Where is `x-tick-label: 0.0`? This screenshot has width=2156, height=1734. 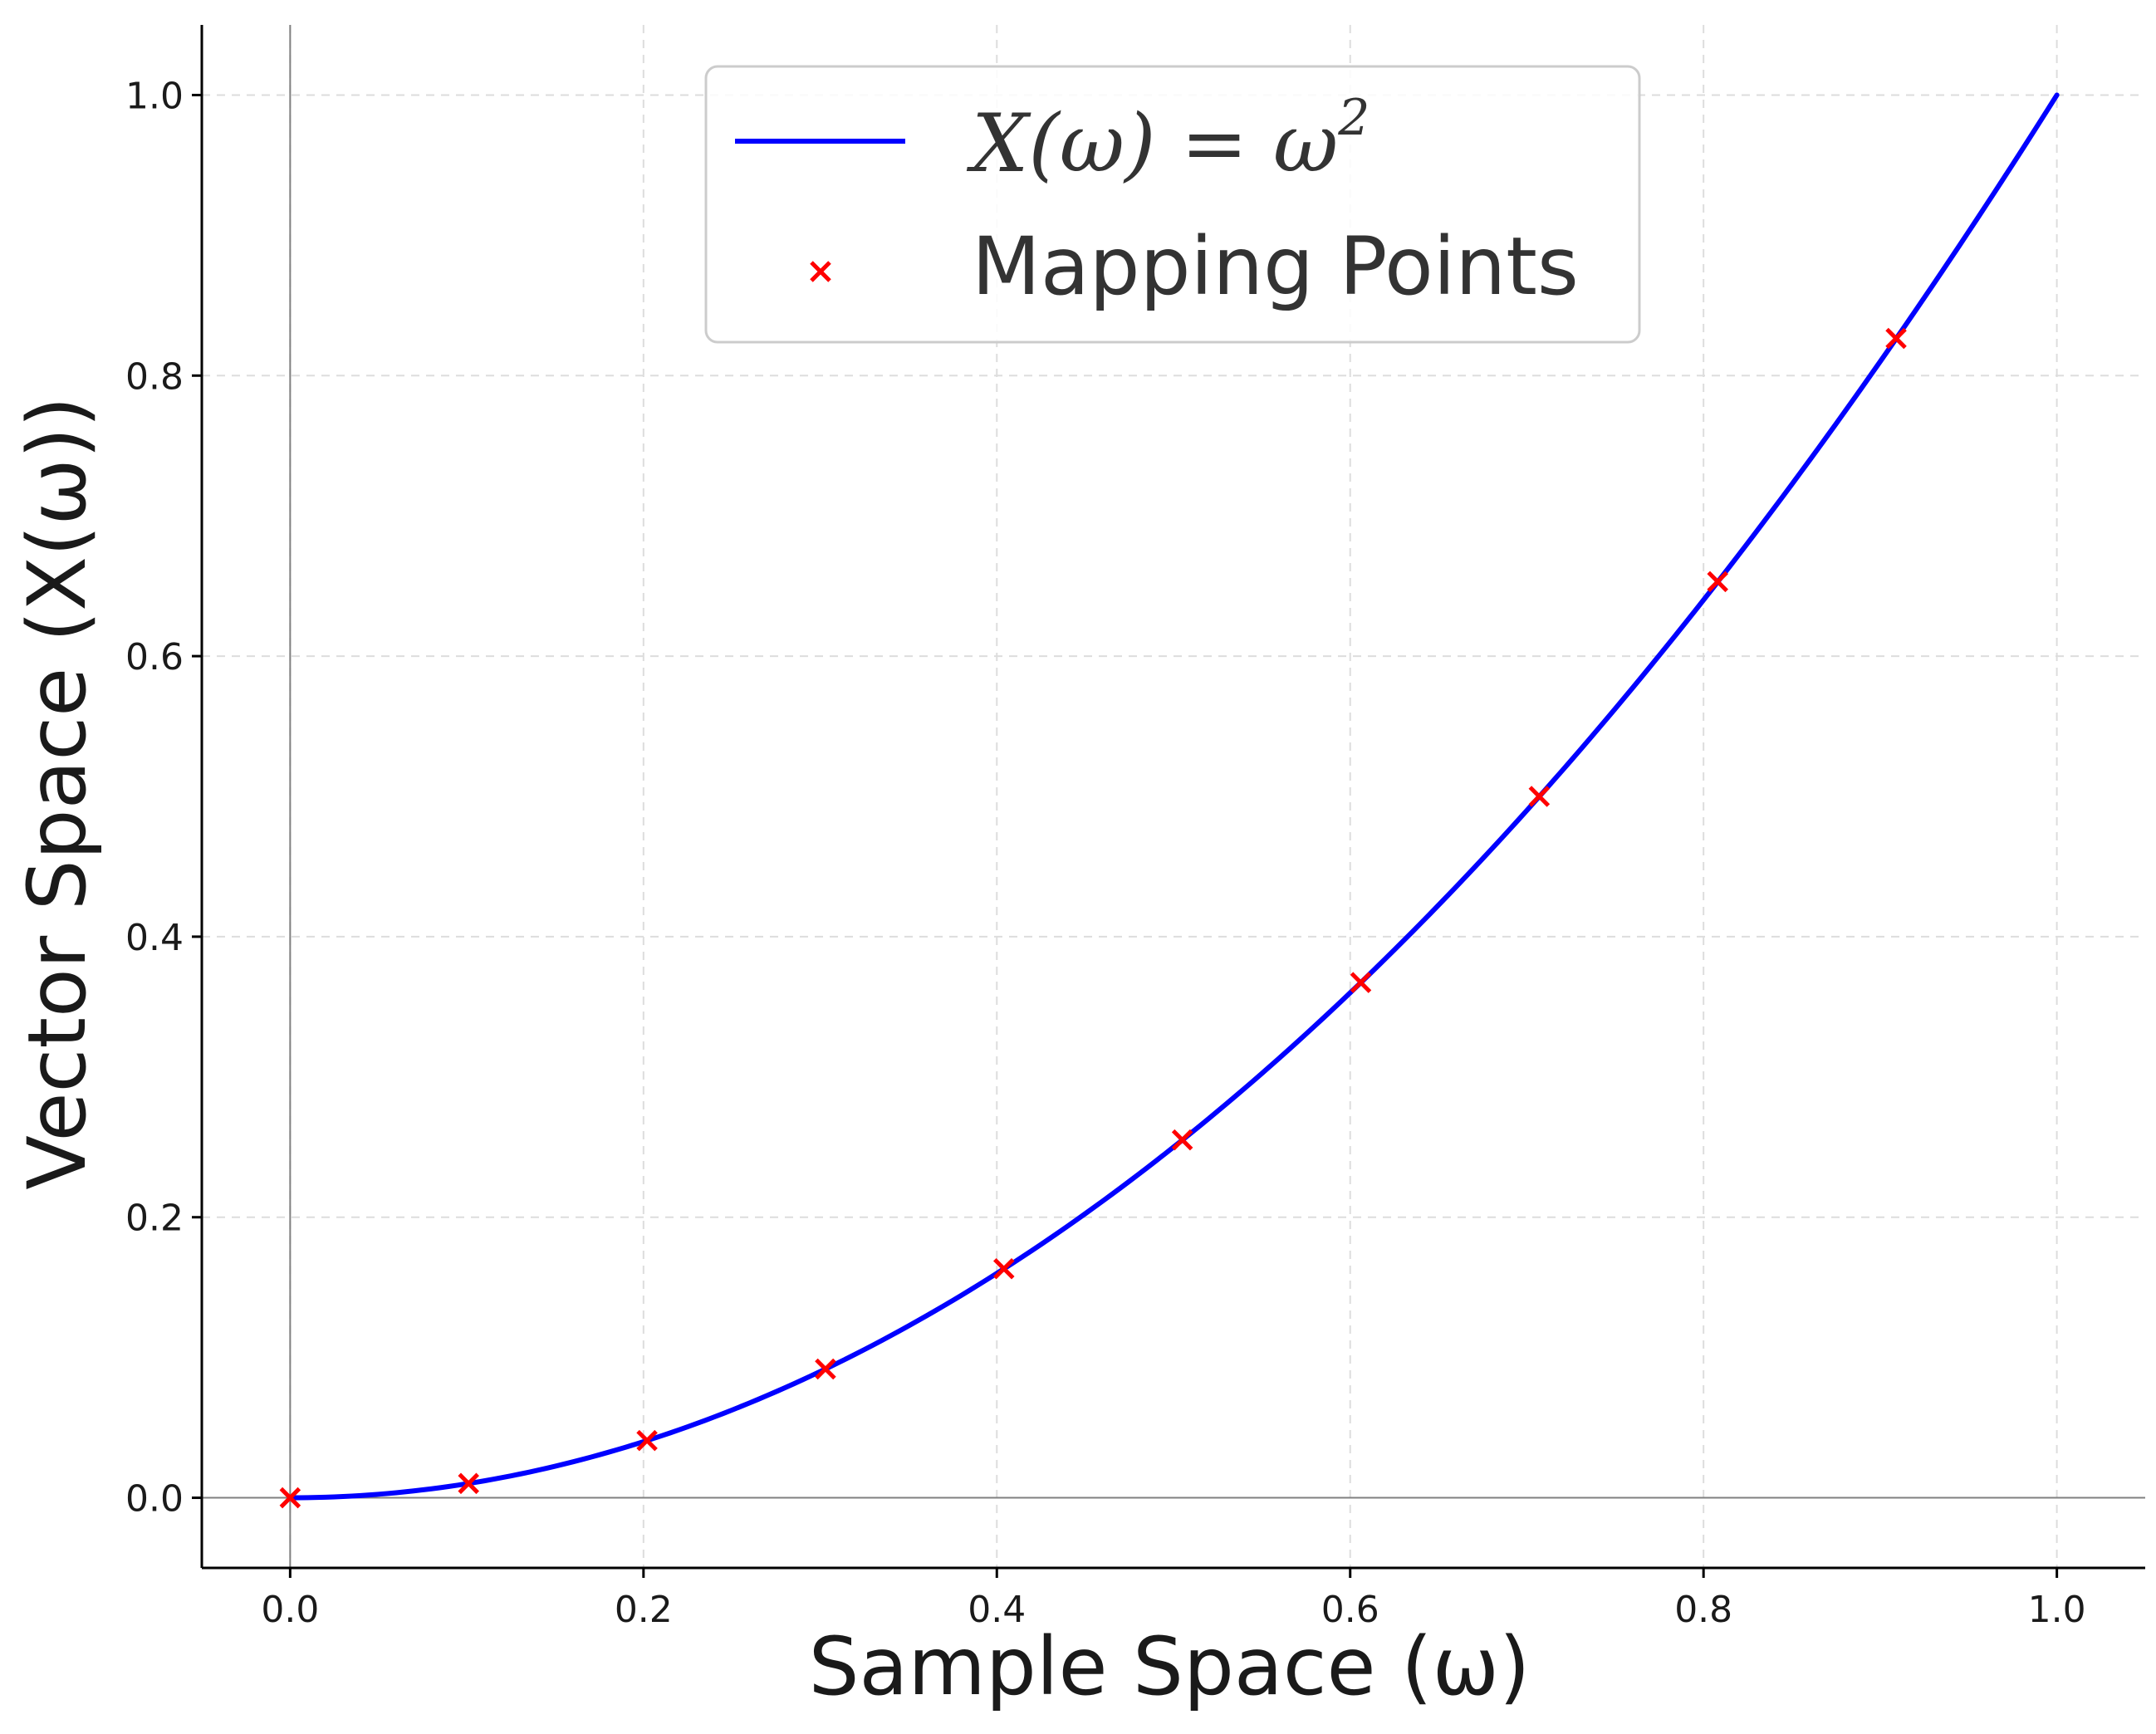
x-tick-label: 0.0 is located at coordinates (290, 1610).